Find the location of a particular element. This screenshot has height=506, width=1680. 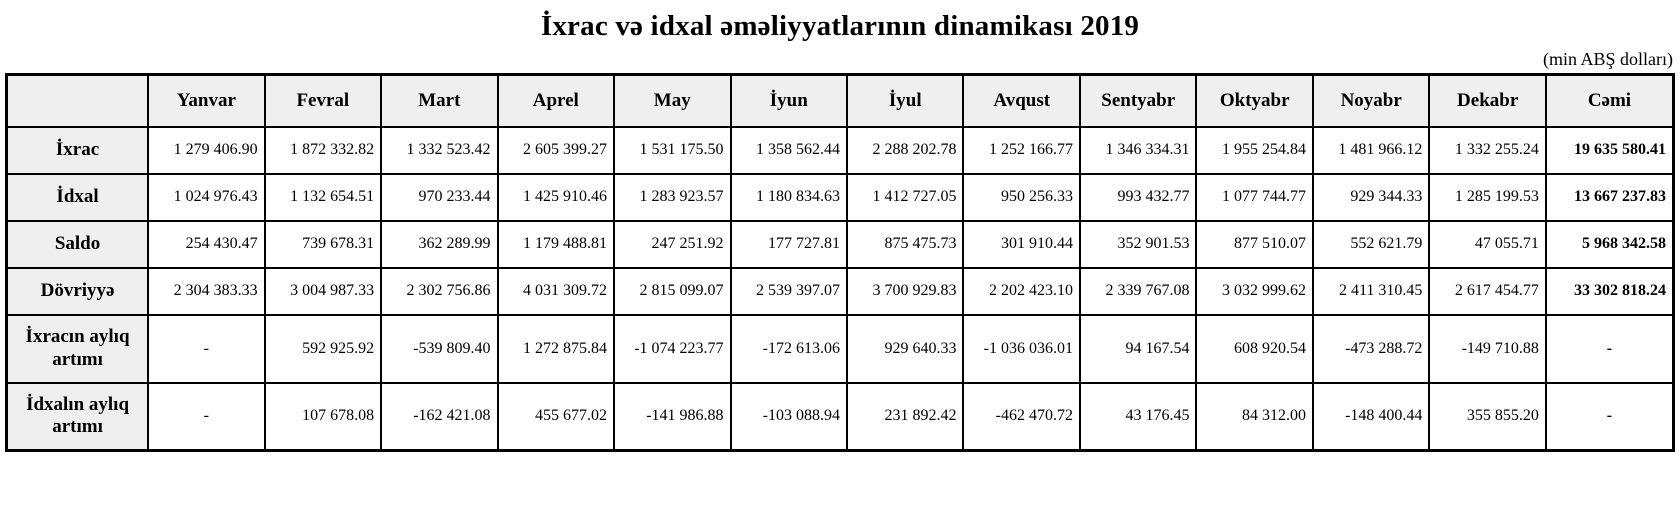

value-cell: 1 180 834.63 is located at coordinates (789, 197).